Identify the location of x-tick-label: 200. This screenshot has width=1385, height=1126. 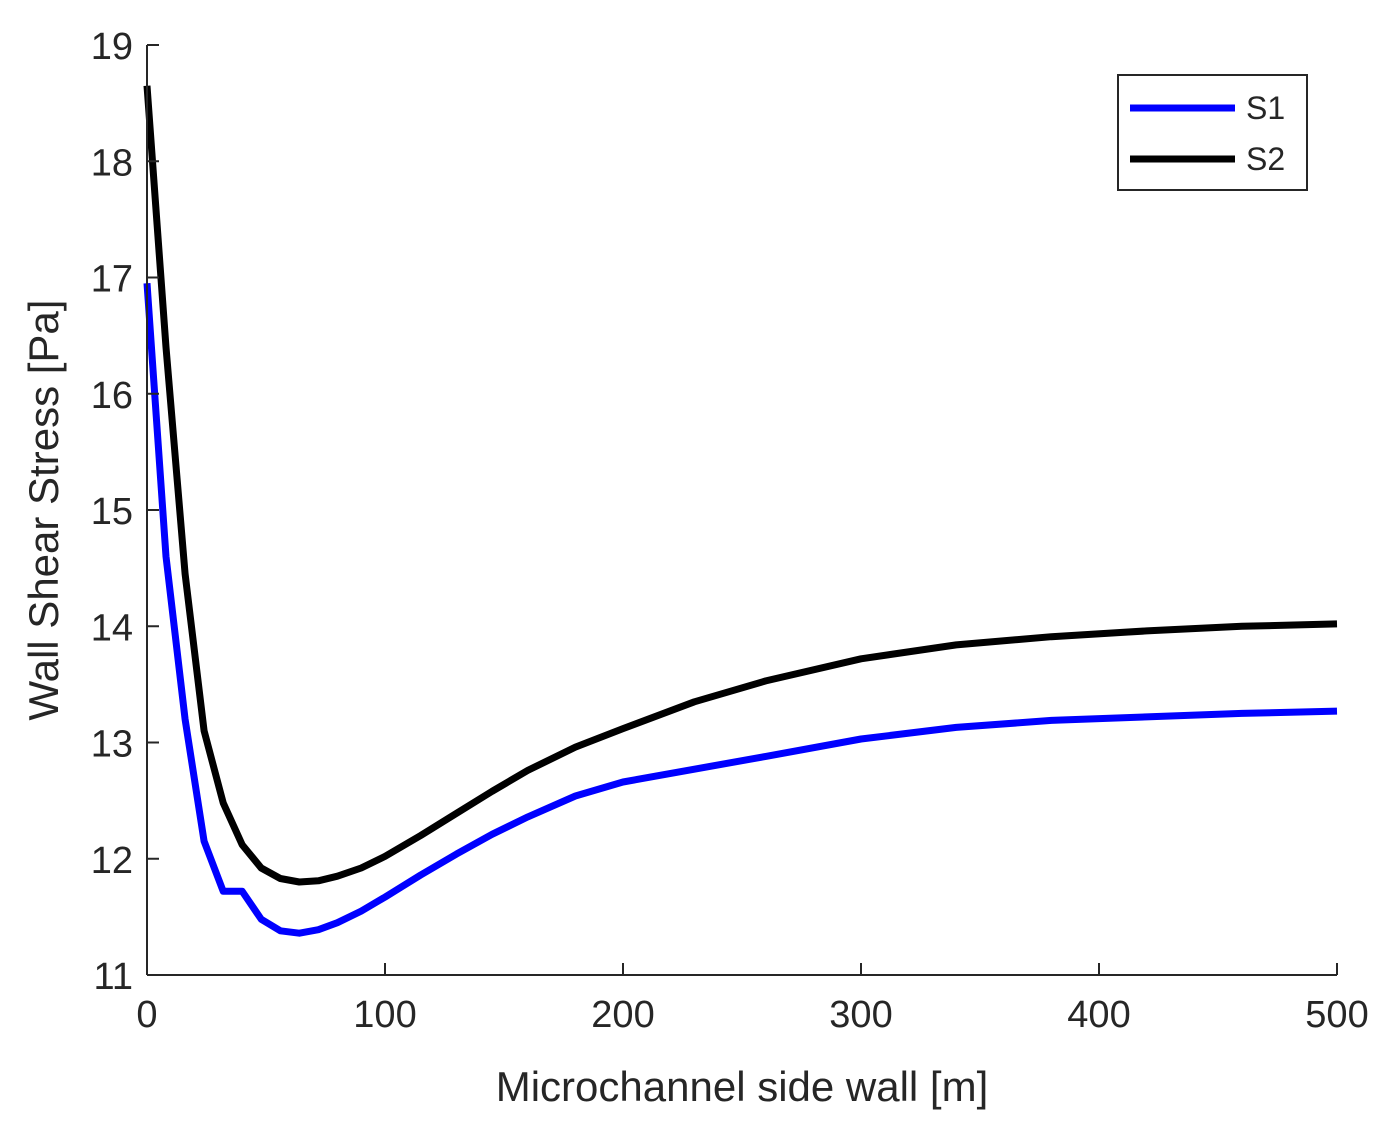
(622, 1015).